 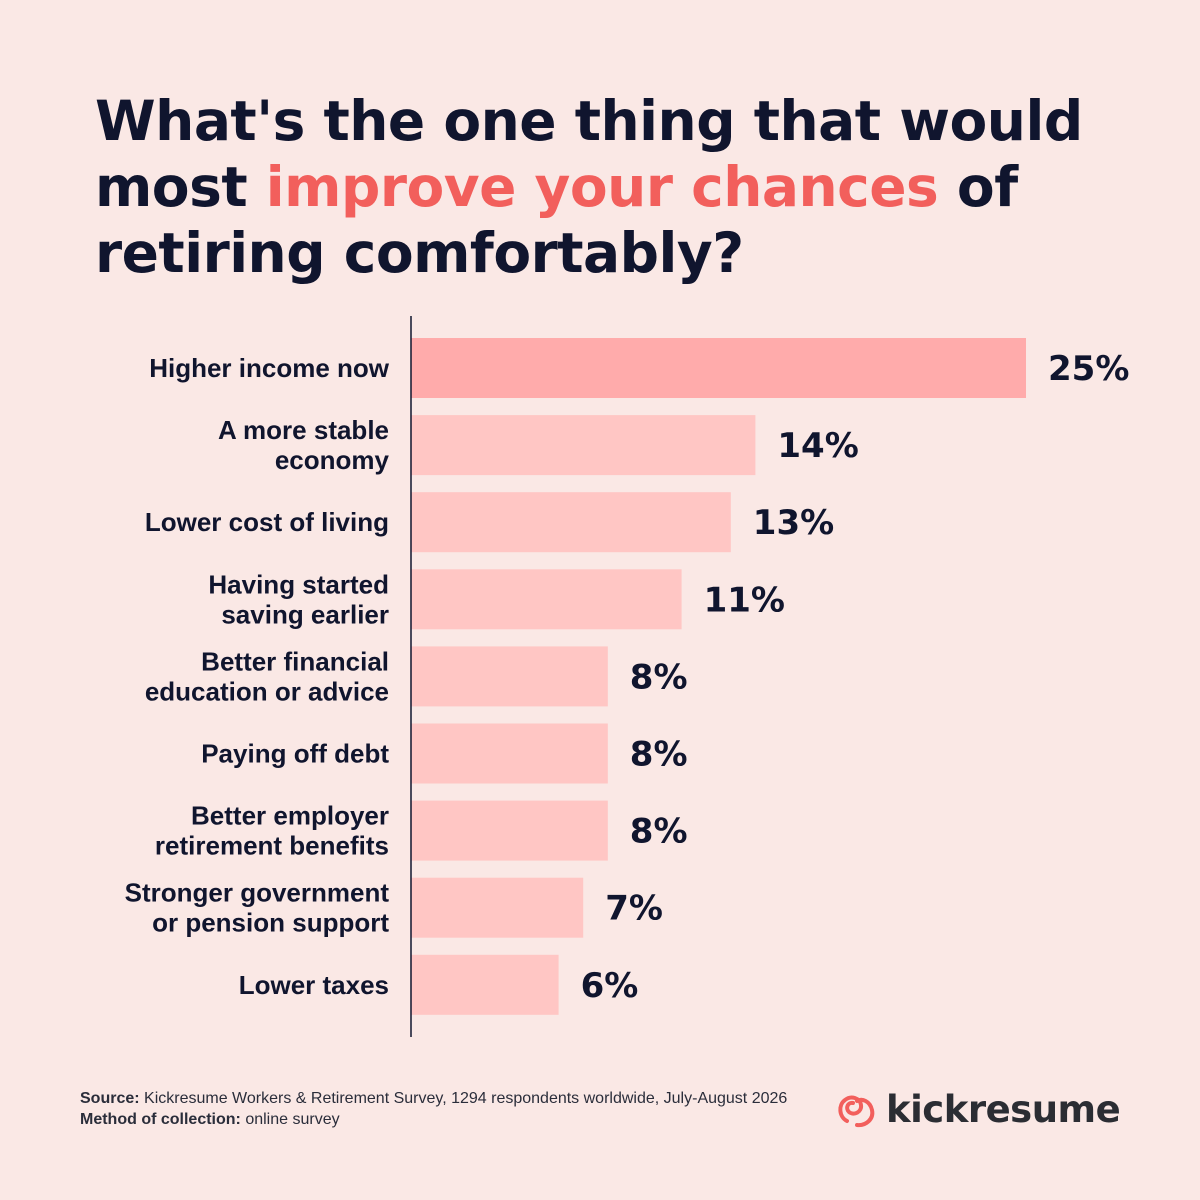 I want to click on title-highlight: improve your chances, so click(x=602, y=187).